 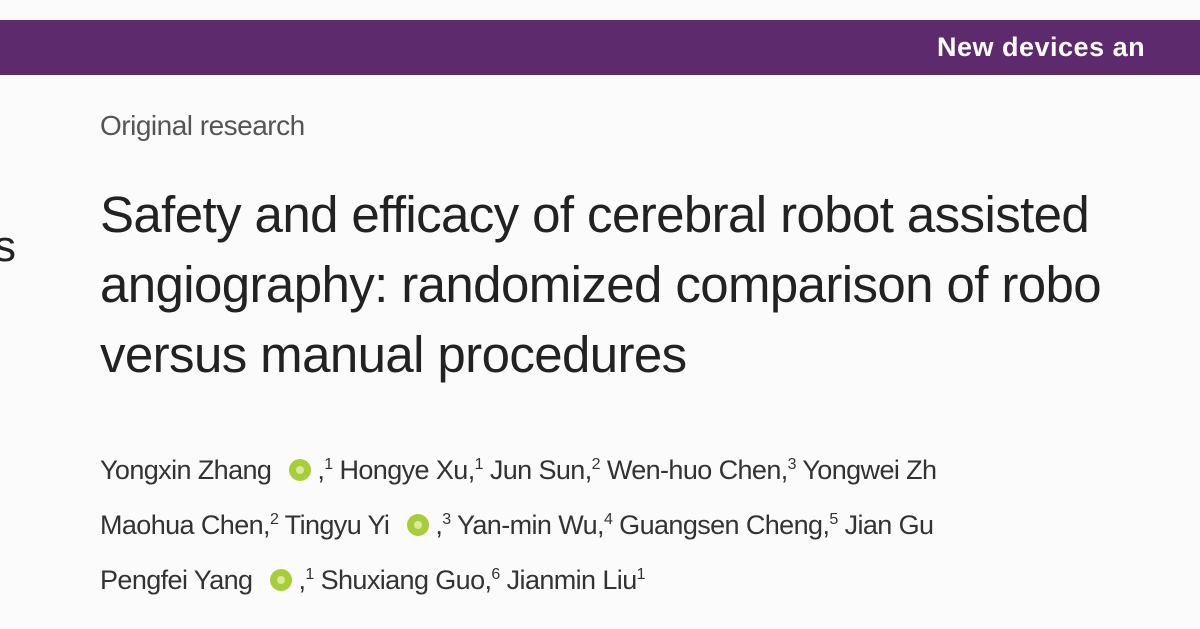 I want to click on author-name: Guangsen Cheng, so click(x=721, y=525).